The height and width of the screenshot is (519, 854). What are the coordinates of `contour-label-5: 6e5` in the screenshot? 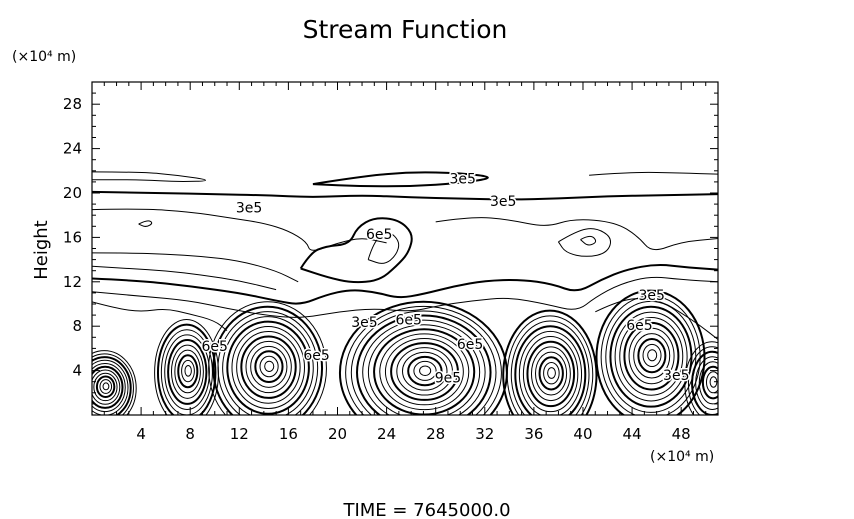 It's located at (408, 321).